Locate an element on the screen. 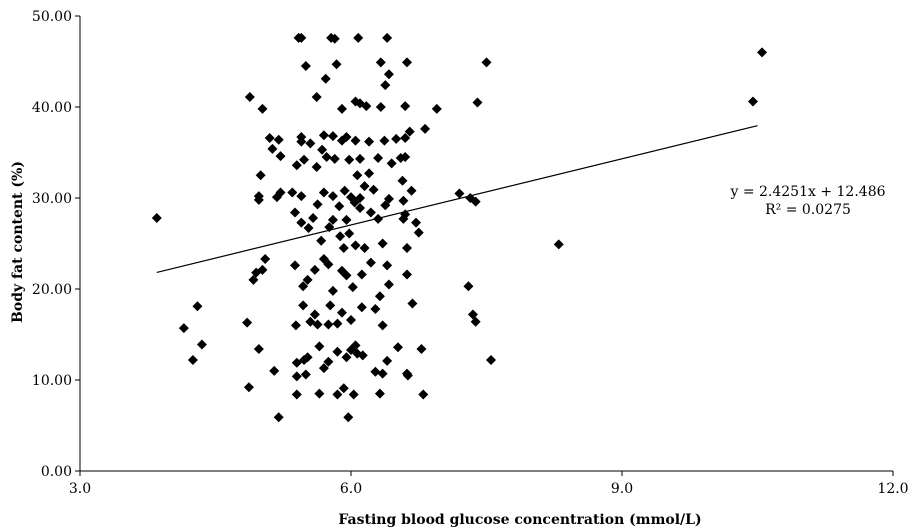 Image resolution: width=912 pixels, height=530 pixels. y-axis-title: Body fat content (%) is located at coordinates (18, 242).